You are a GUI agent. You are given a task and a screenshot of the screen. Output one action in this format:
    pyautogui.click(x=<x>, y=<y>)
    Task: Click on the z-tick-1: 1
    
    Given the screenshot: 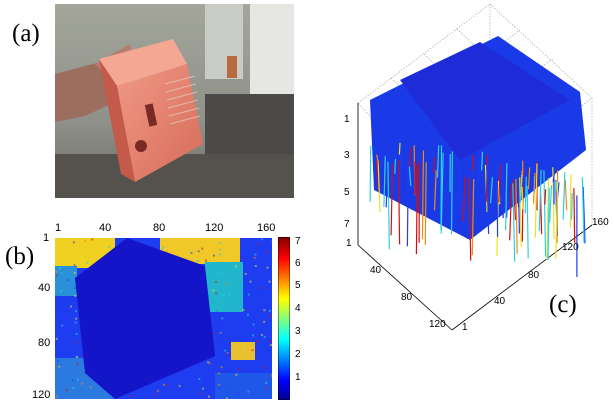 What is the action you would take?
    pyautogui.click(x=347, y=119)
    